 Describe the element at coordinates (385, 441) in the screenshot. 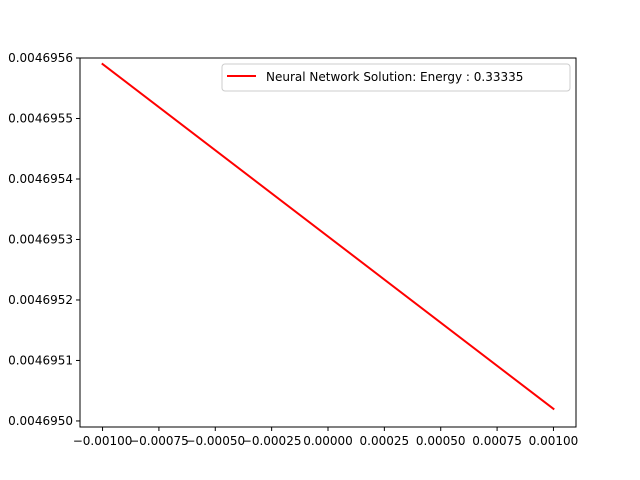

I see `x-tick-label: 0.00025` at that location.